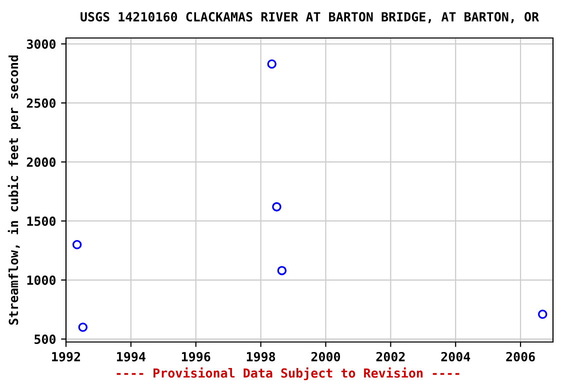 The image size is (576, 384). I want to click on x-tick-label: 2000, so click(325, 357).